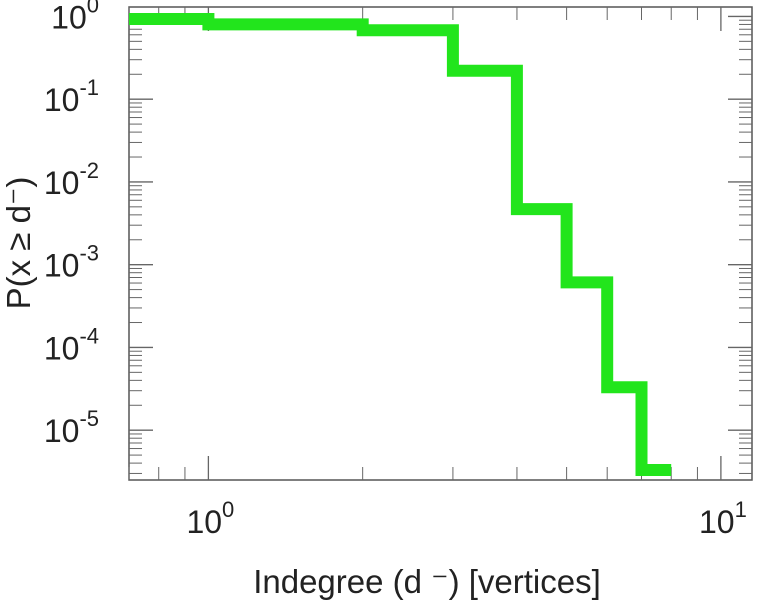 Image resolution: width=757 pixels, height=600 pixels. I want to click on y-tick-label: 10⁻¹, so click(71, 96).